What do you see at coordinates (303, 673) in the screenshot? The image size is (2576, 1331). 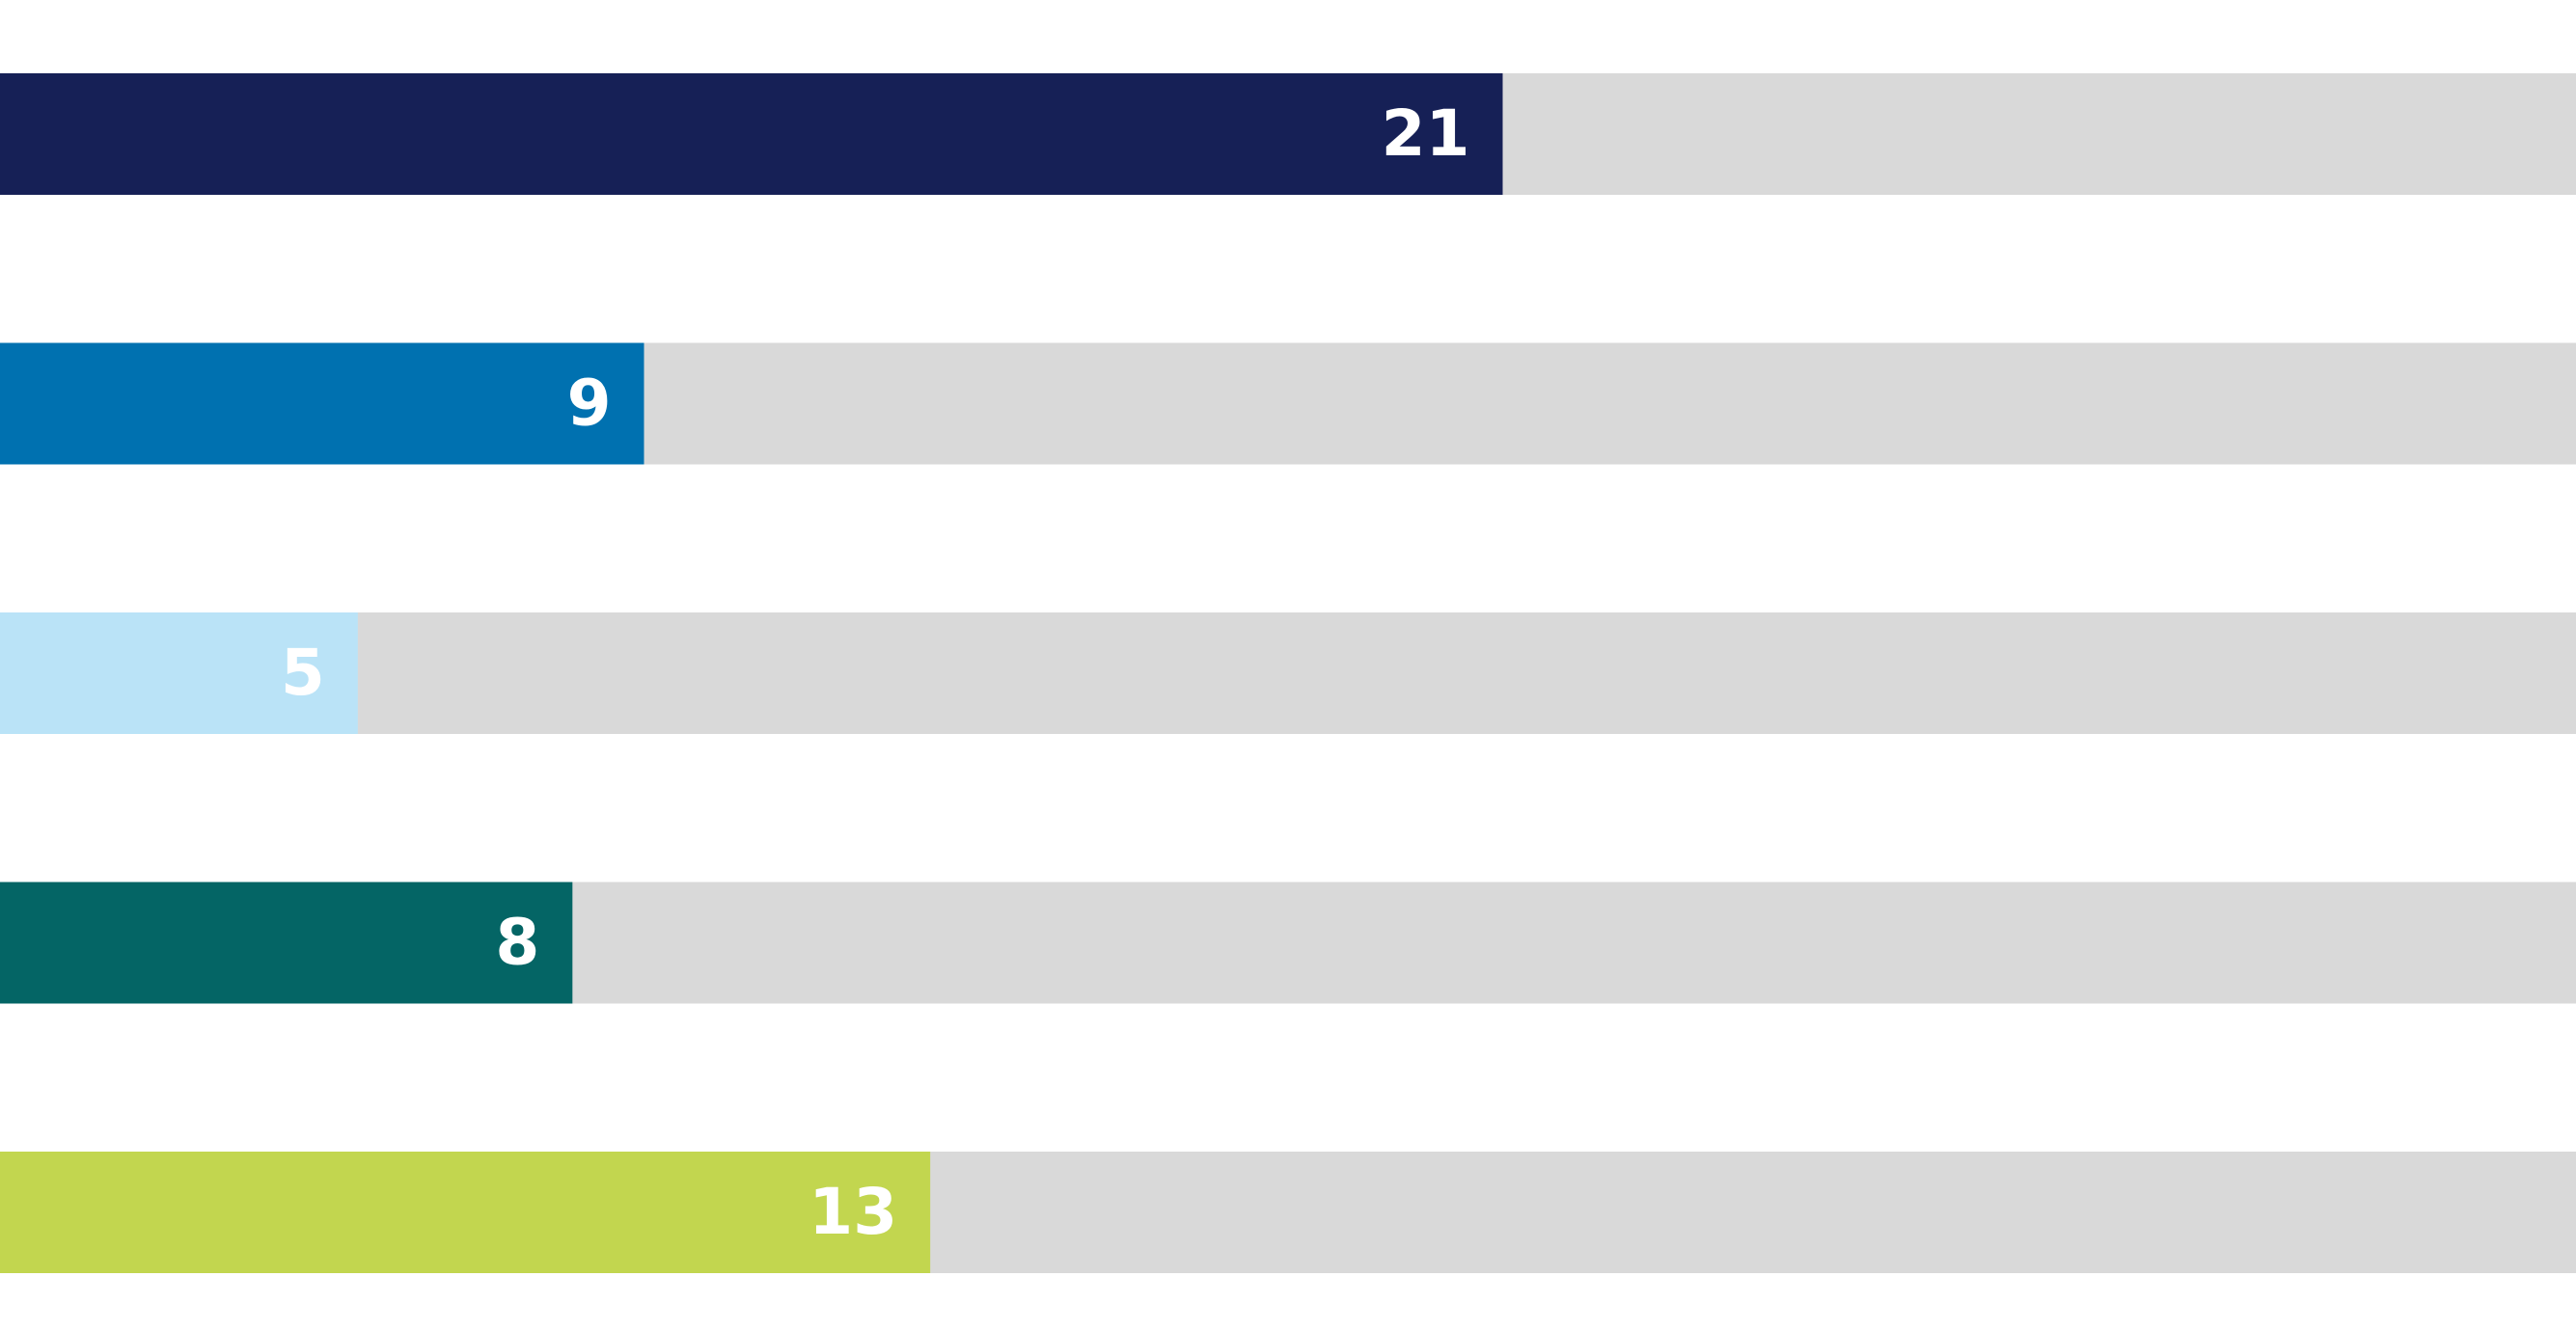 I see `value-label: 5` at bounding box center [303, 673].